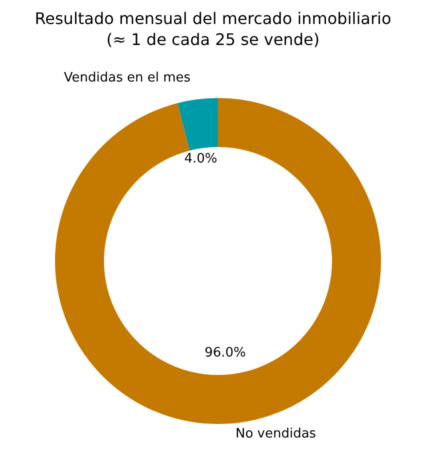 This screenshot has width=426, height=470. What do you see at coordinates (213, 28) in the screenshot?
I see `chart-title: Resultado mensual del mercado inmobiliario (≈ 1 de cada 25 se vende)` at bounding box center [213, 28].